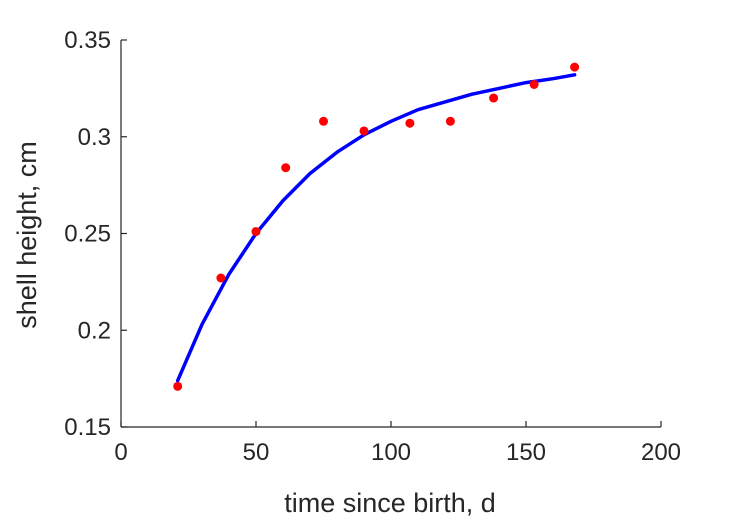 This screenshot has width=729, height=521. What do you see at coordinates (120, 452) in the screenshot?
I see `x-tick-label: 0` at bounding box center [120, 452].